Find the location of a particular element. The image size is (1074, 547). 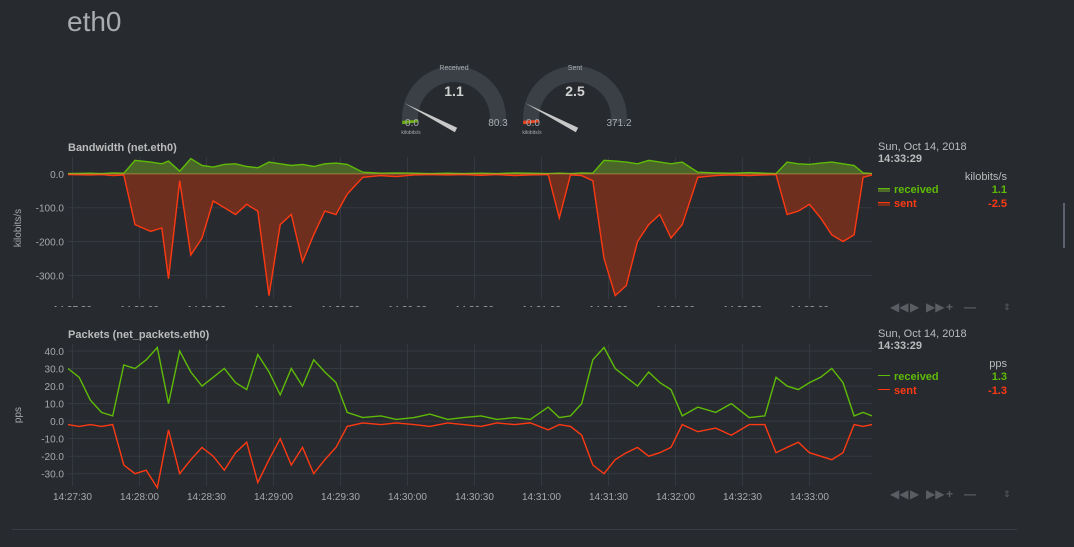

y-tick-label: -200.0 is located at coordinates (50, 243).